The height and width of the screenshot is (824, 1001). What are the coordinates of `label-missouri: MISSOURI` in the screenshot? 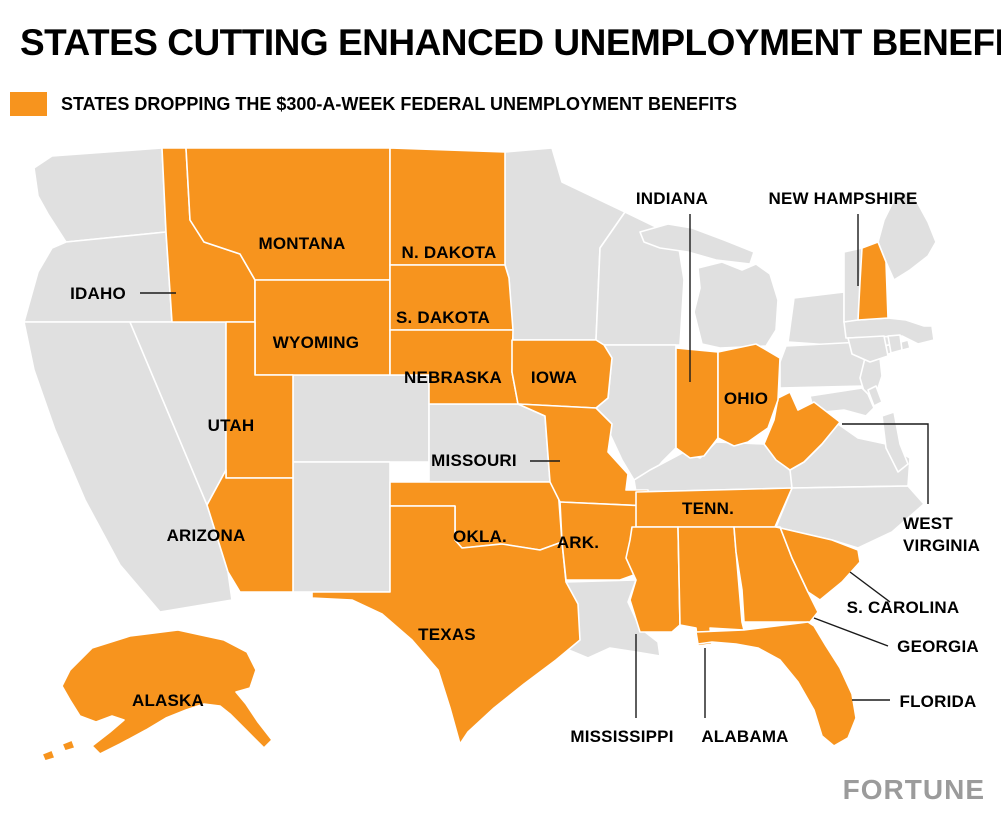 It's located at (474, 460).